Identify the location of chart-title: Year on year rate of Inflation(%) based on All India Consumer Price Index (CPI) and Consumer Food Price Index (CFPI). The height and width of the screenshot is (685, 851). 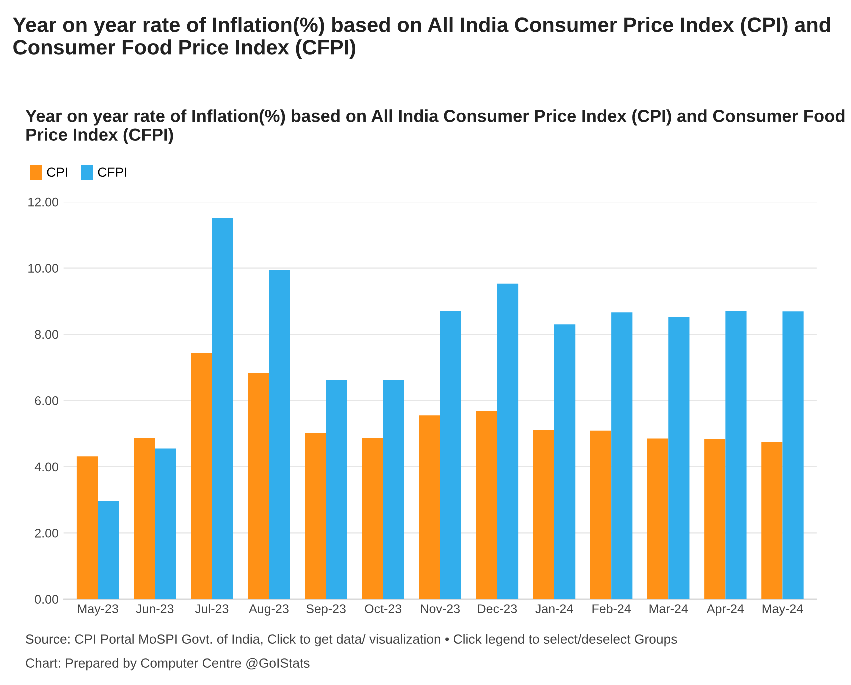
(421, 38).